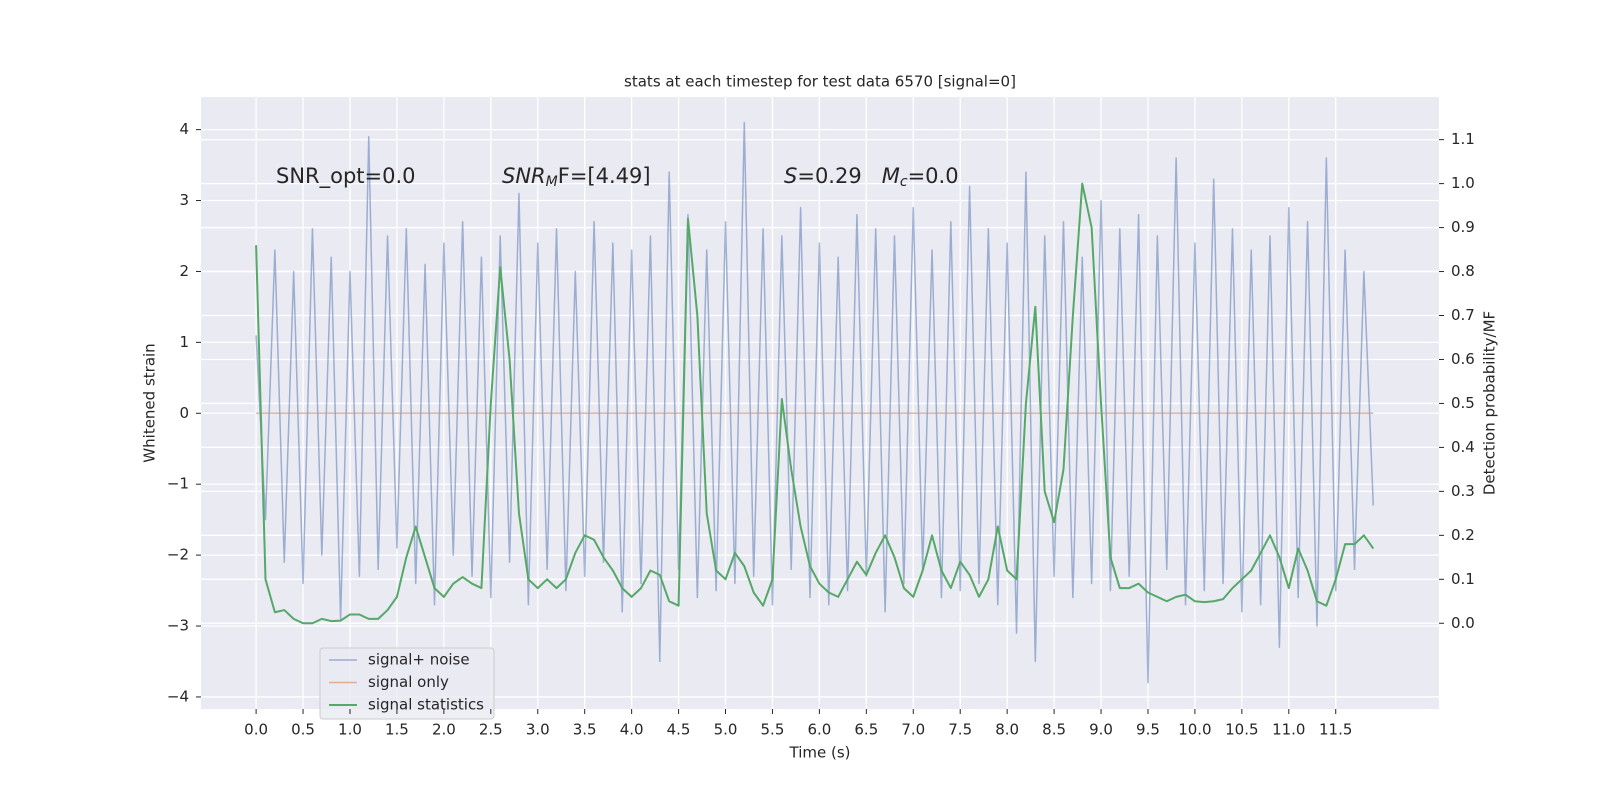 This screenshot has height=800, width=1600. What do you see at coordinates (397, 730) in the screenshot?
I see `x-tick-label: 1.5` at bounding box center [397, 730].